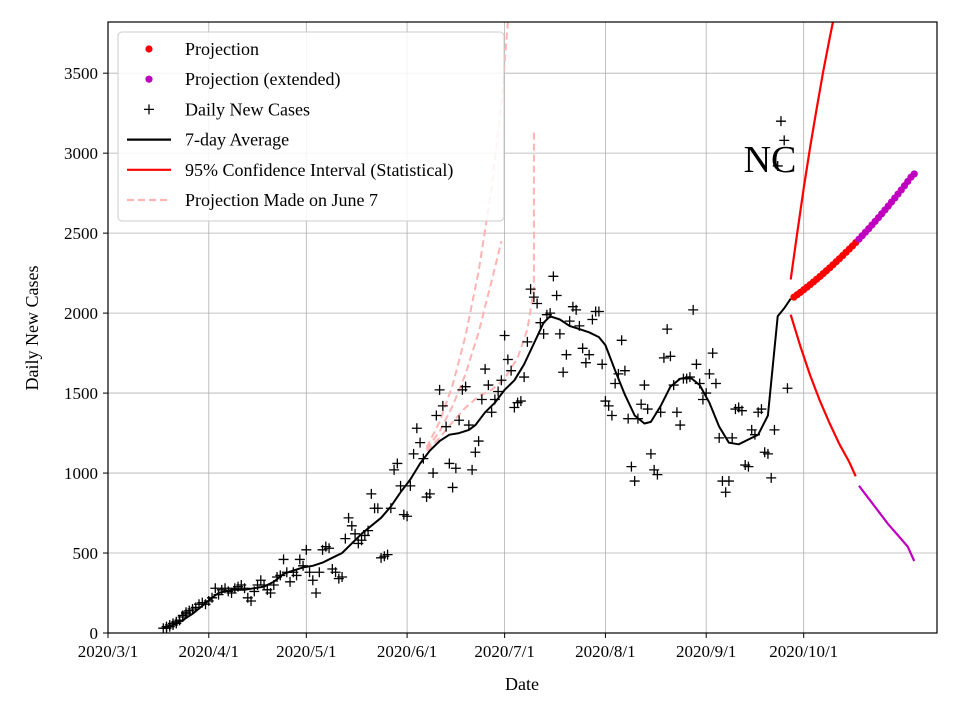  Describe the element at coordinates (86, 553) in the screenshot. I see `y-tick-label: 500` at that location.